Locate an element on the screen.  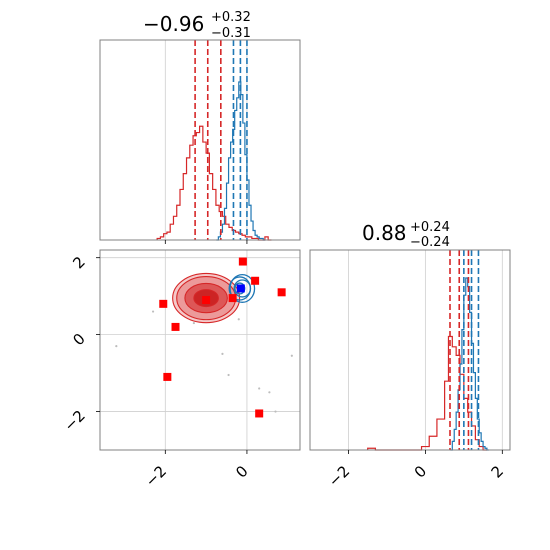
frame-top-left is located at coordinates (200, 140).